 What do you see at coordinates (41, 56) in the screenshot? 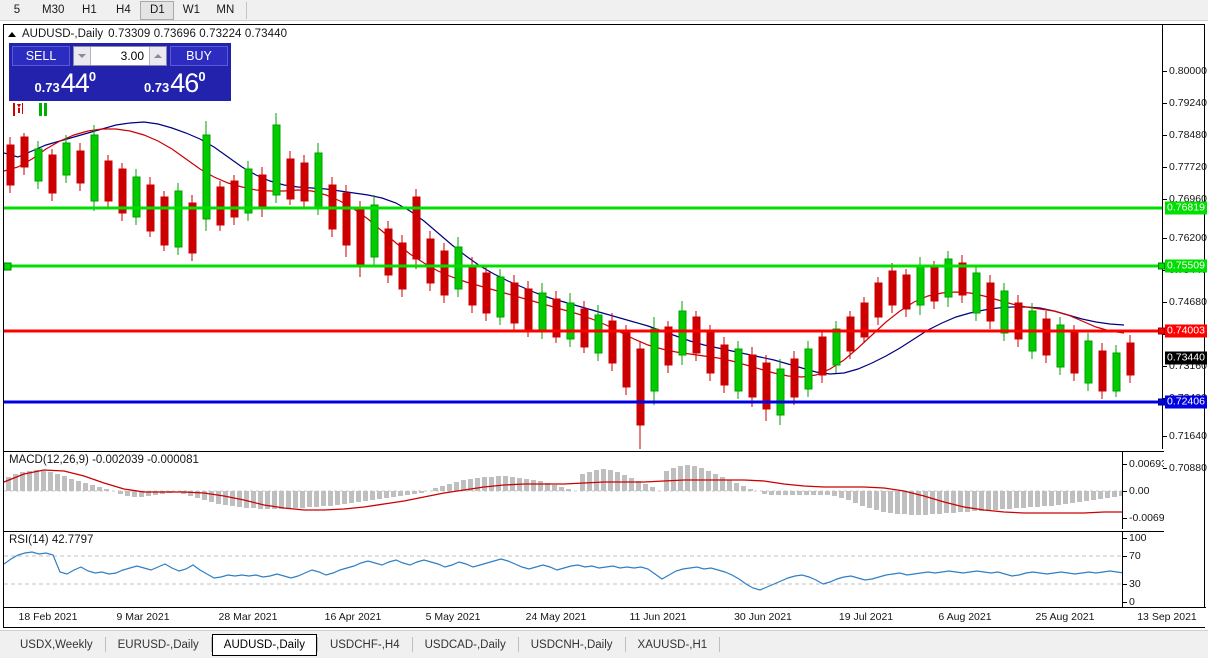
I see `sell-button: SELL` at bounding box center [41, 56].